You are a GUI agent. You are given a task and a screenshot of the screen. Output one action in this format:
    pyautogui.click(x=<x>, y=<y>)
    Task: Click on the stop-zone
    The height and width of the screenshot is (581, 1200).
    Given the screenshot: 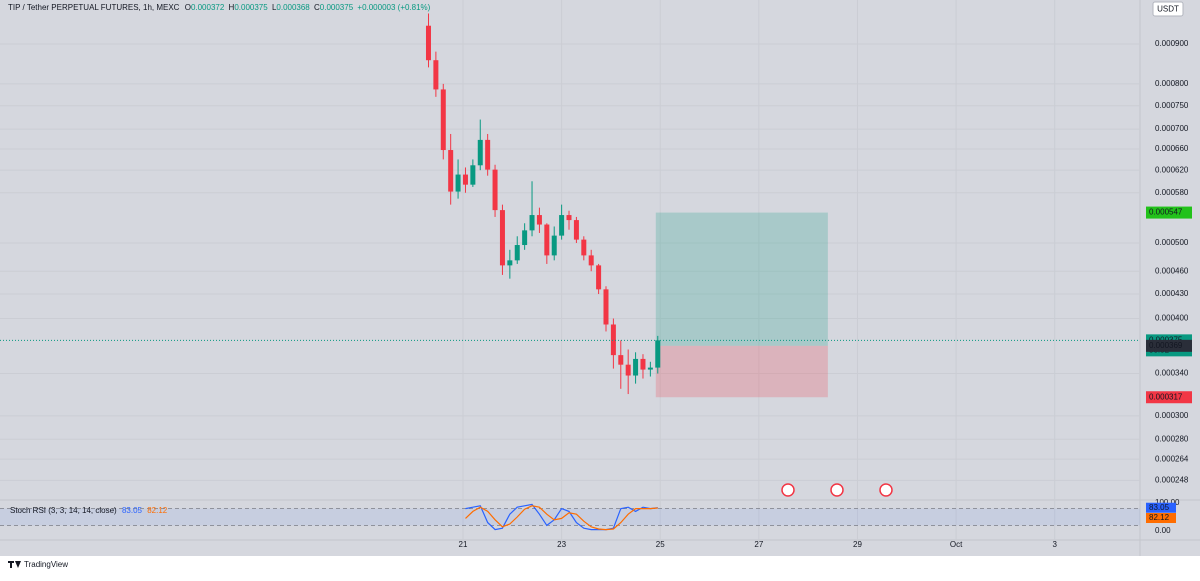 What is the action you would take?
    pyautogui.click(x=741, y=371)
    